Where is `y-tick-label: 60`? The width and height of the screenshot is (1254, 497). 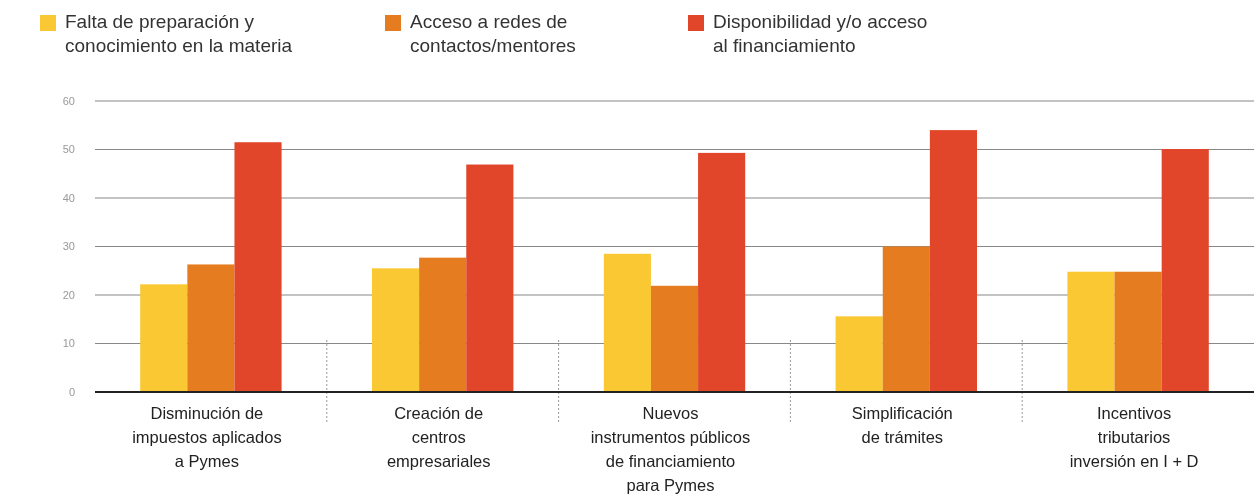
y-tick-label: 60 is located at coordinates (68, 100).